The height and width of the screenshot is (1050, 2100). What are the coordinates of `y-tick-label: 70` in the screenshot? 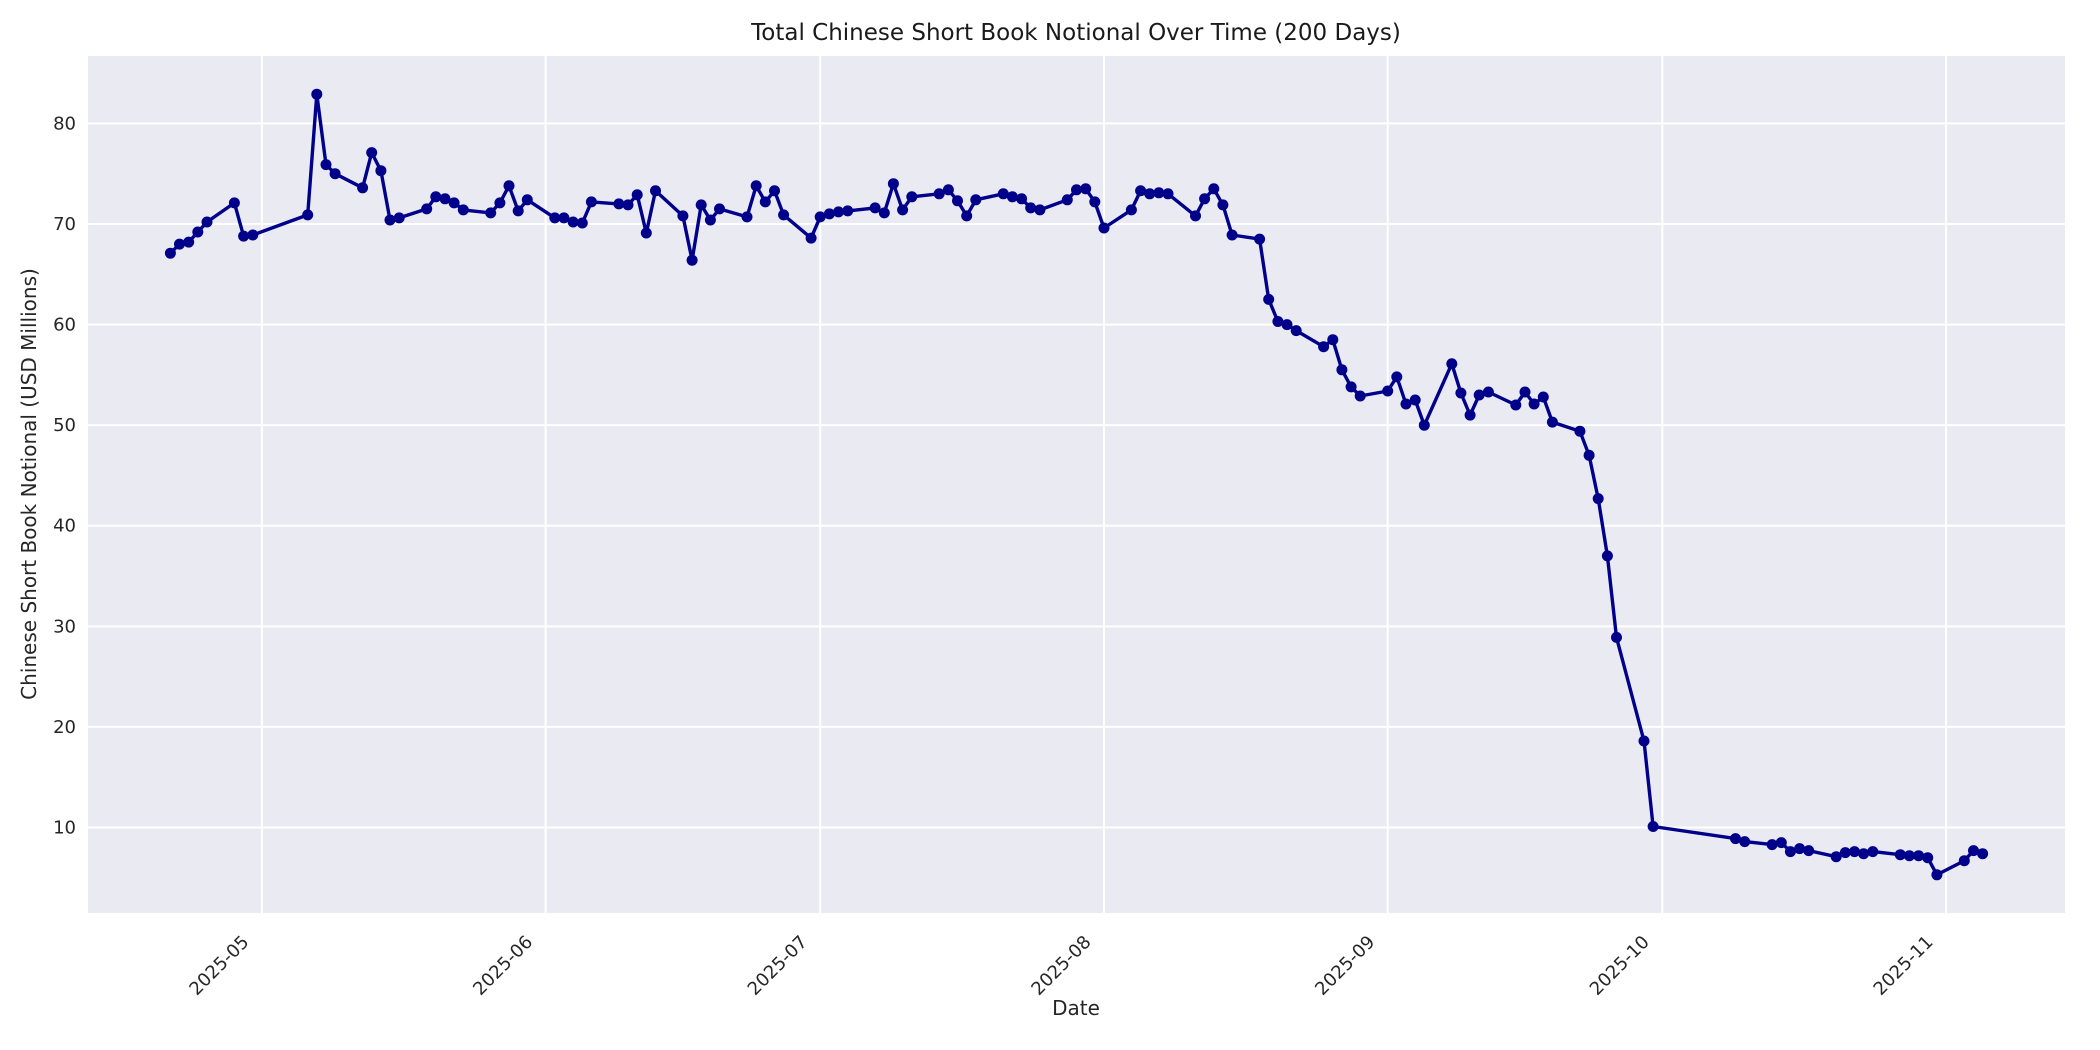 It's located at (64, 224).